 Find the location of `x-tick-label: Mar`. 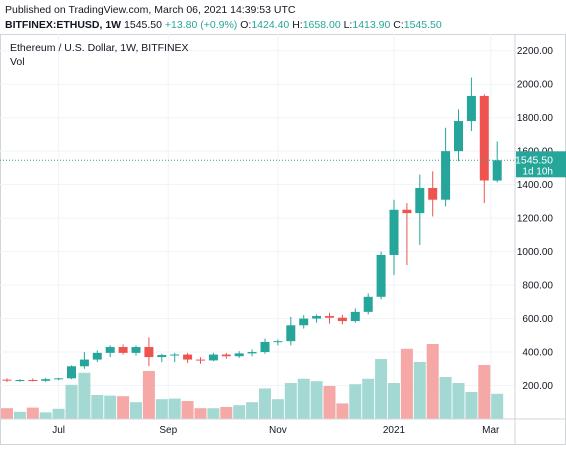

x-tick-label: Mar is located at coordinates (491, 430).